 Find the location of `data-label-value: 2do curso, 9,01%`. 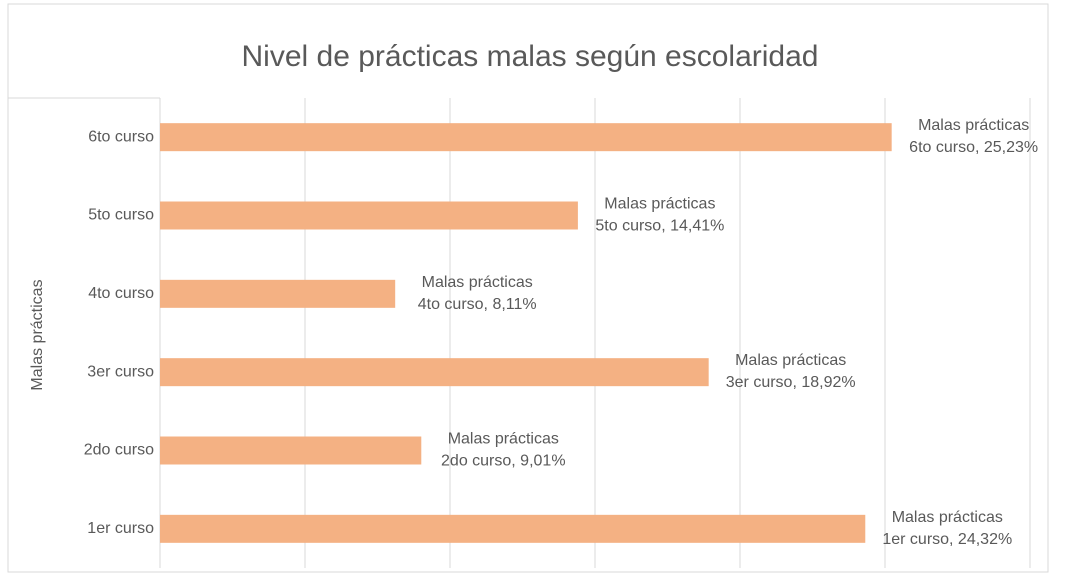

data-label-value: 2do curso, 9,01% is located at coordinates (503, 461).